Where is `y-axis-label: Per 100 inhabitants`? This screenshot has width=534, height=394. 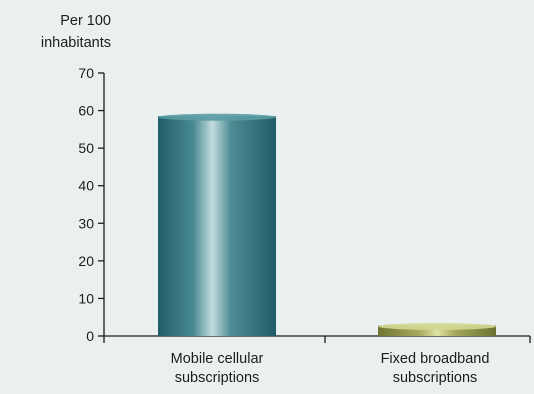
y-axis-label: Per 100 inhabitants is located at coordinates (55, 32).